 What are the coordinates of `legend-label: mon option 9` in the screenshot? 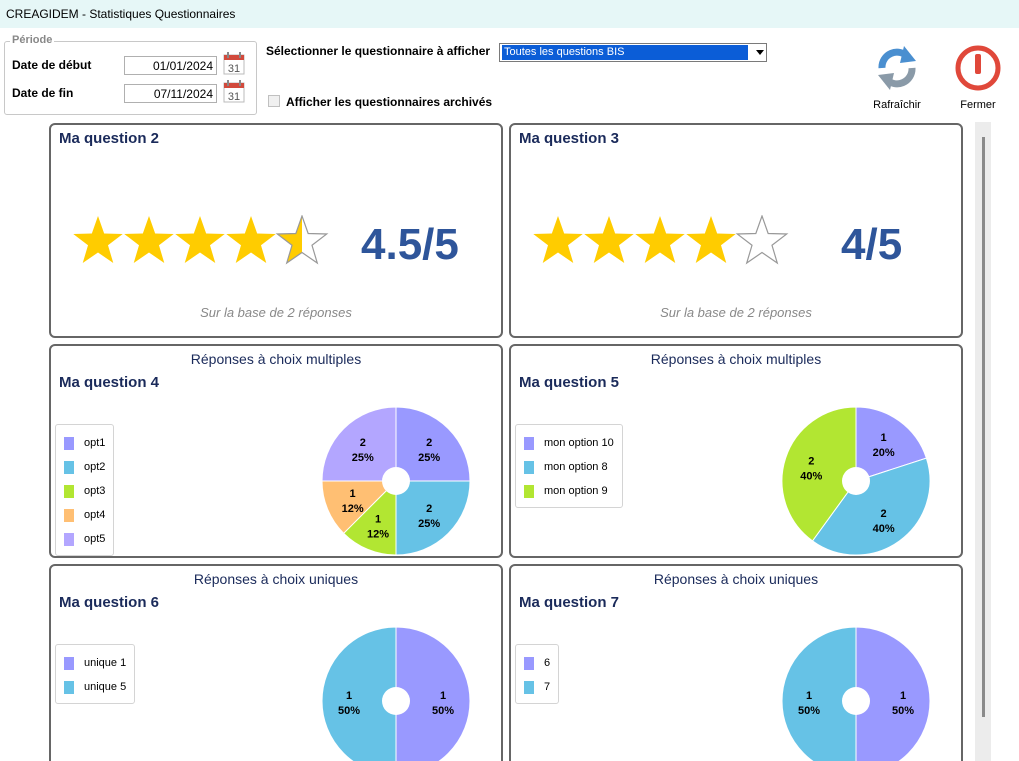 It's located at (576, 491).